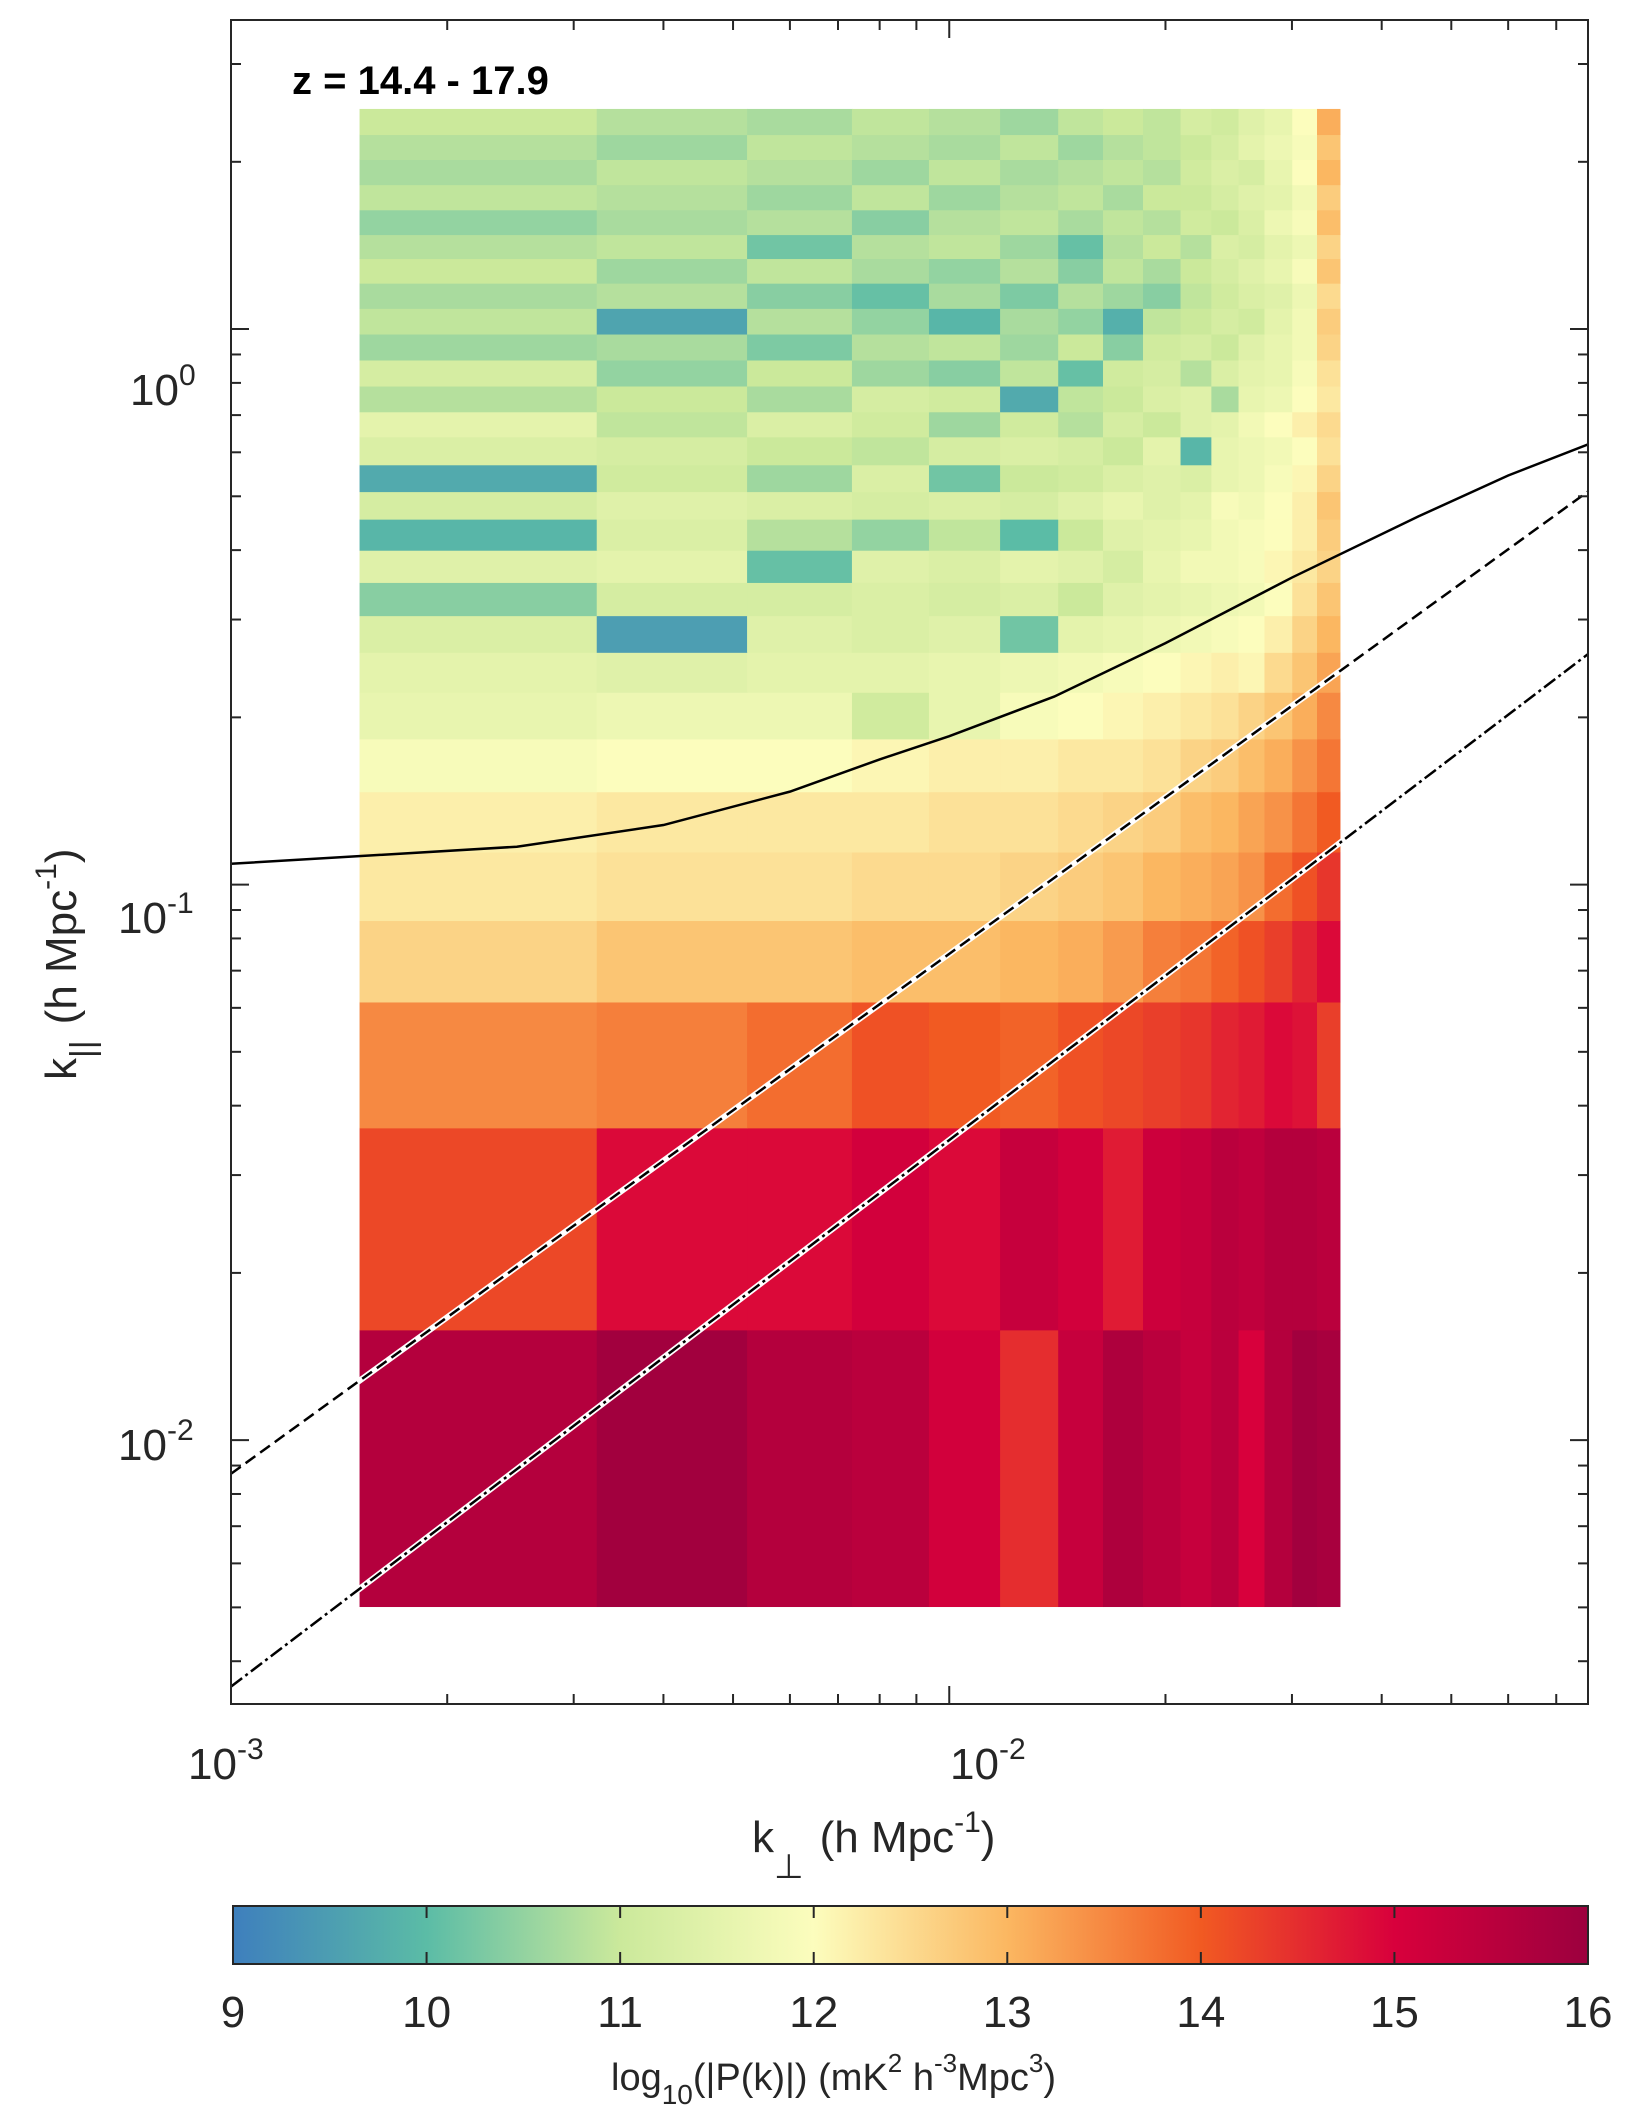 The image size is (1644, 2121). I want to click on colorbar-tick-label: 9, so click(233, 2012).